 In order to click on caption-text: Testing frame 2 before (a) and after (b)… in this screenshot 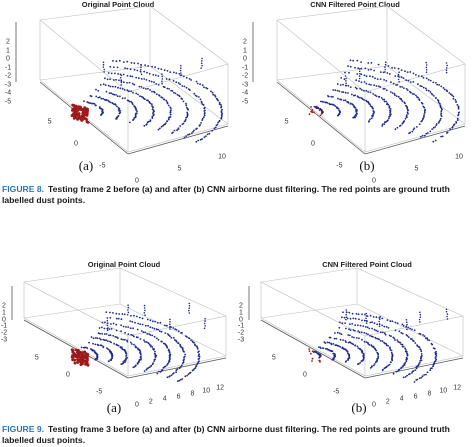, I will do `click(226, 194)`.